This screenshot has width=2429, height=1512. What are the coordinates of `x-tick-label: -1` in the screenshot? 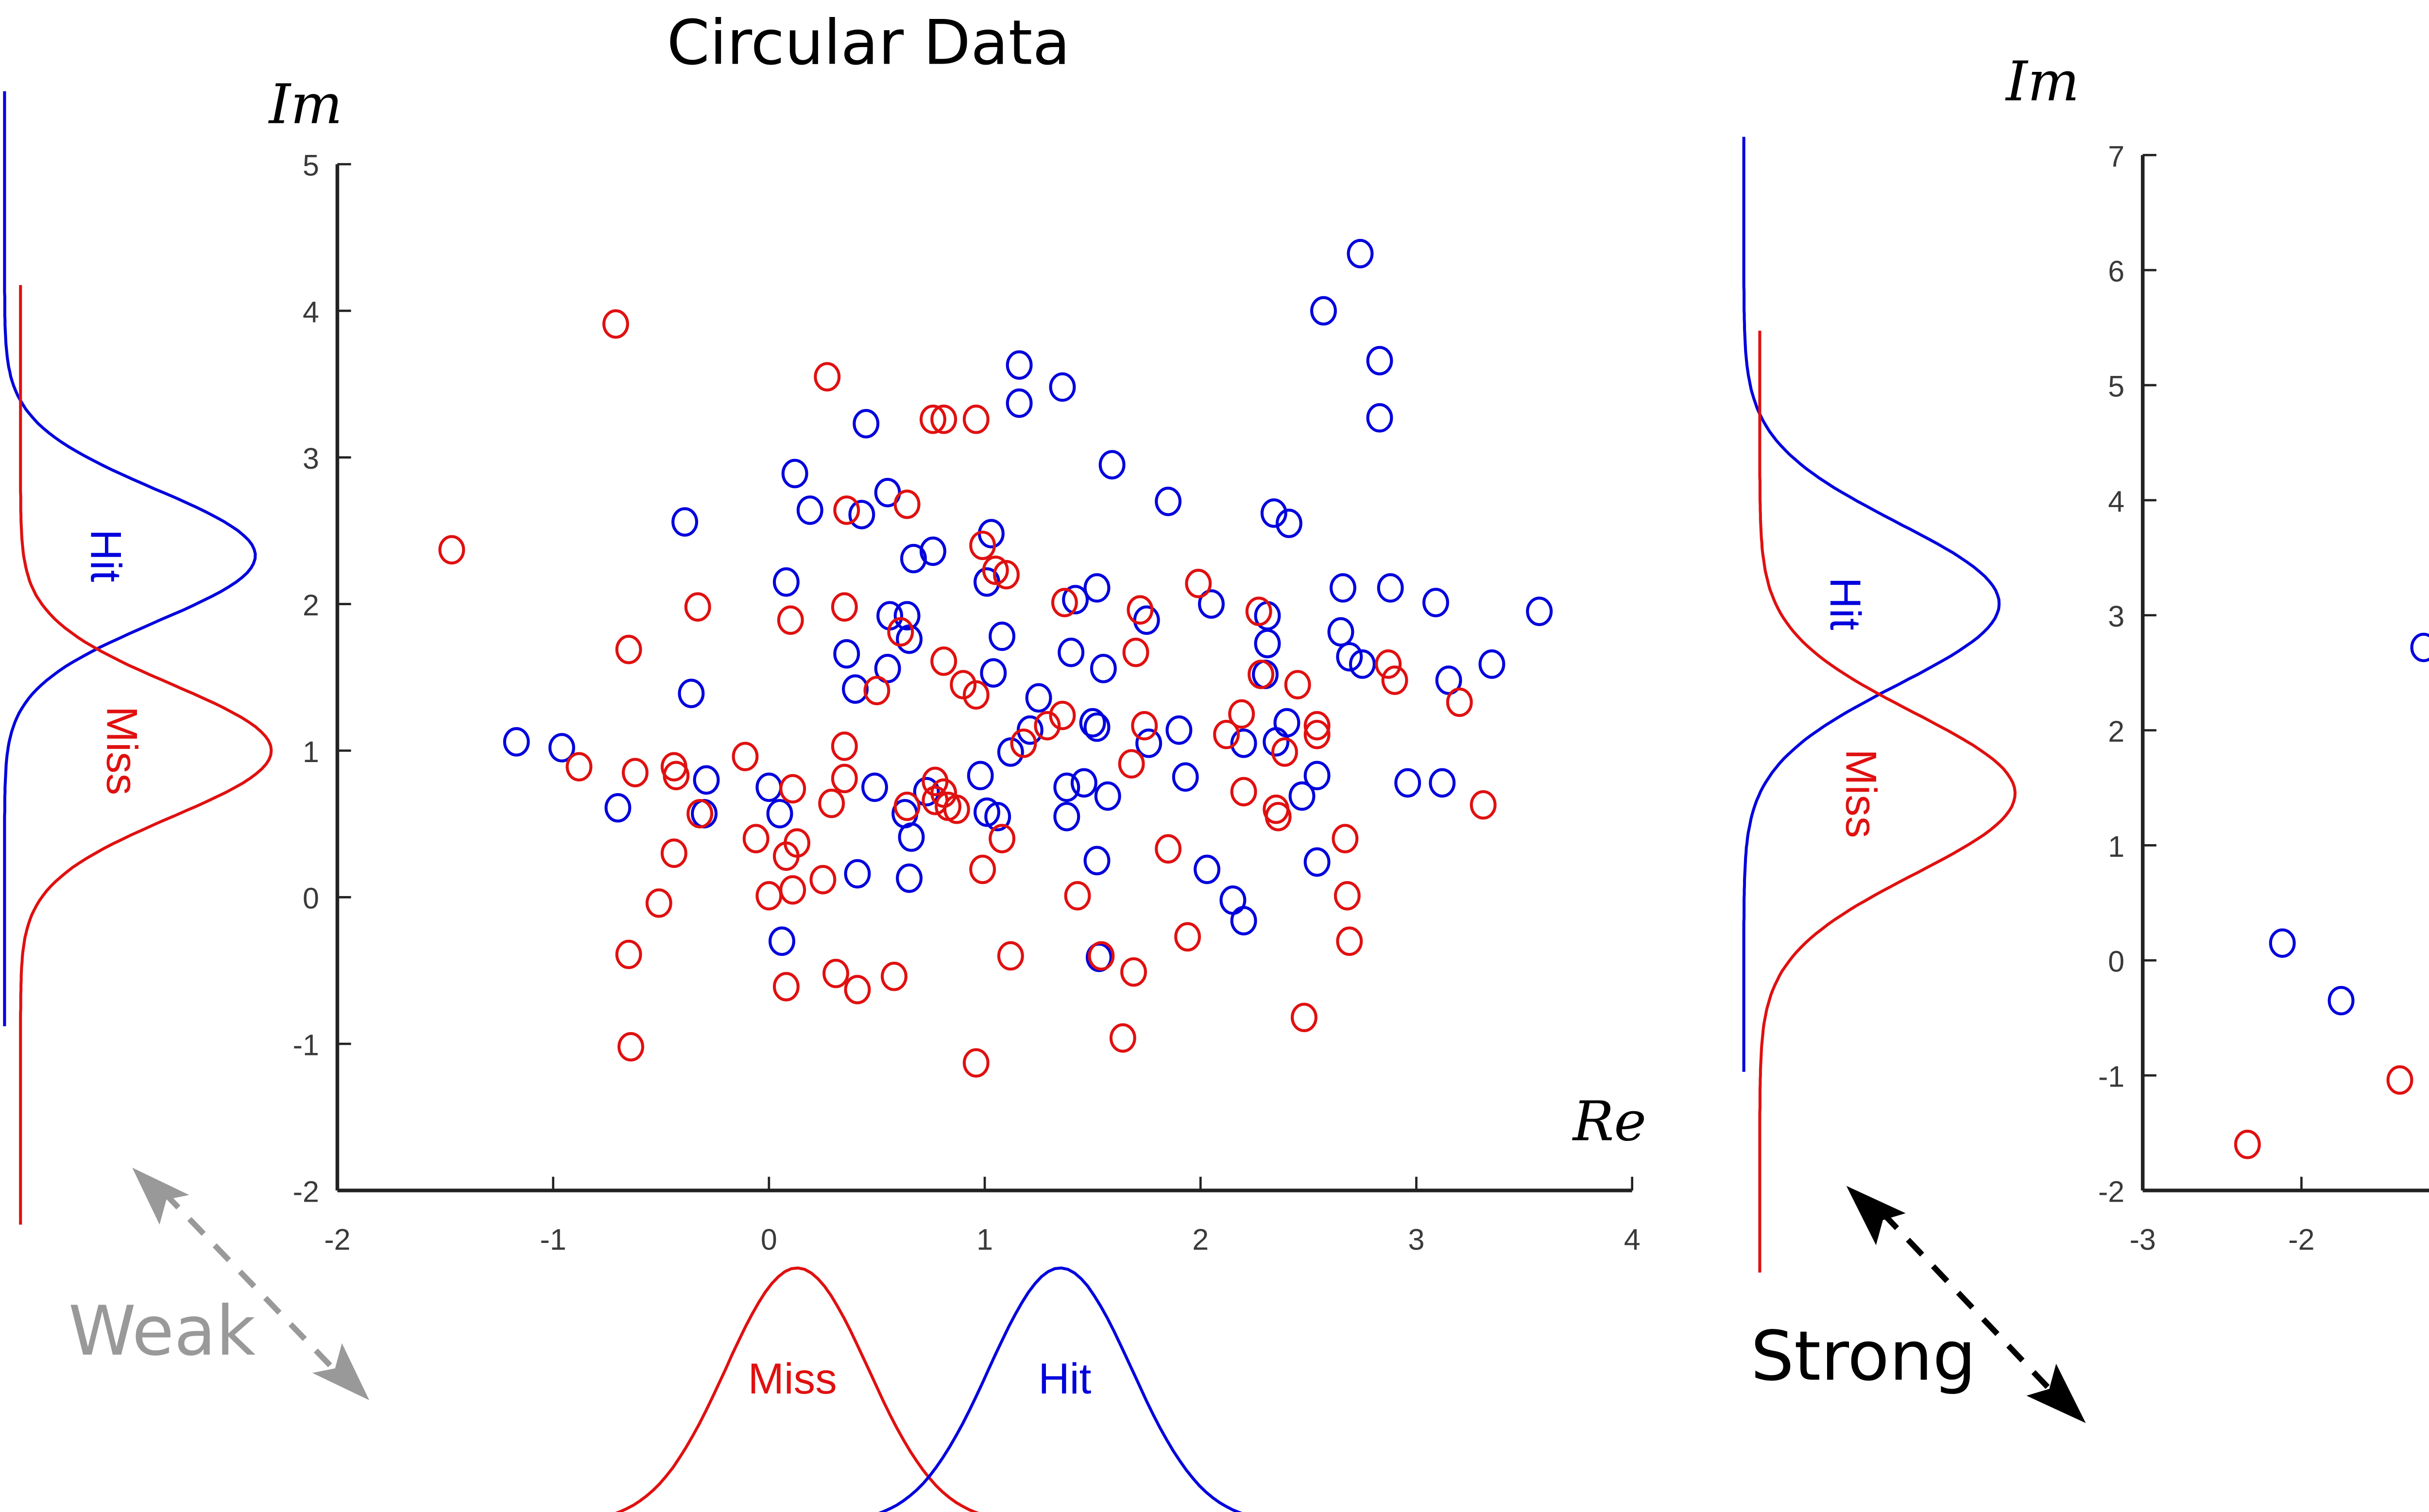 It's located at (553, 1239).